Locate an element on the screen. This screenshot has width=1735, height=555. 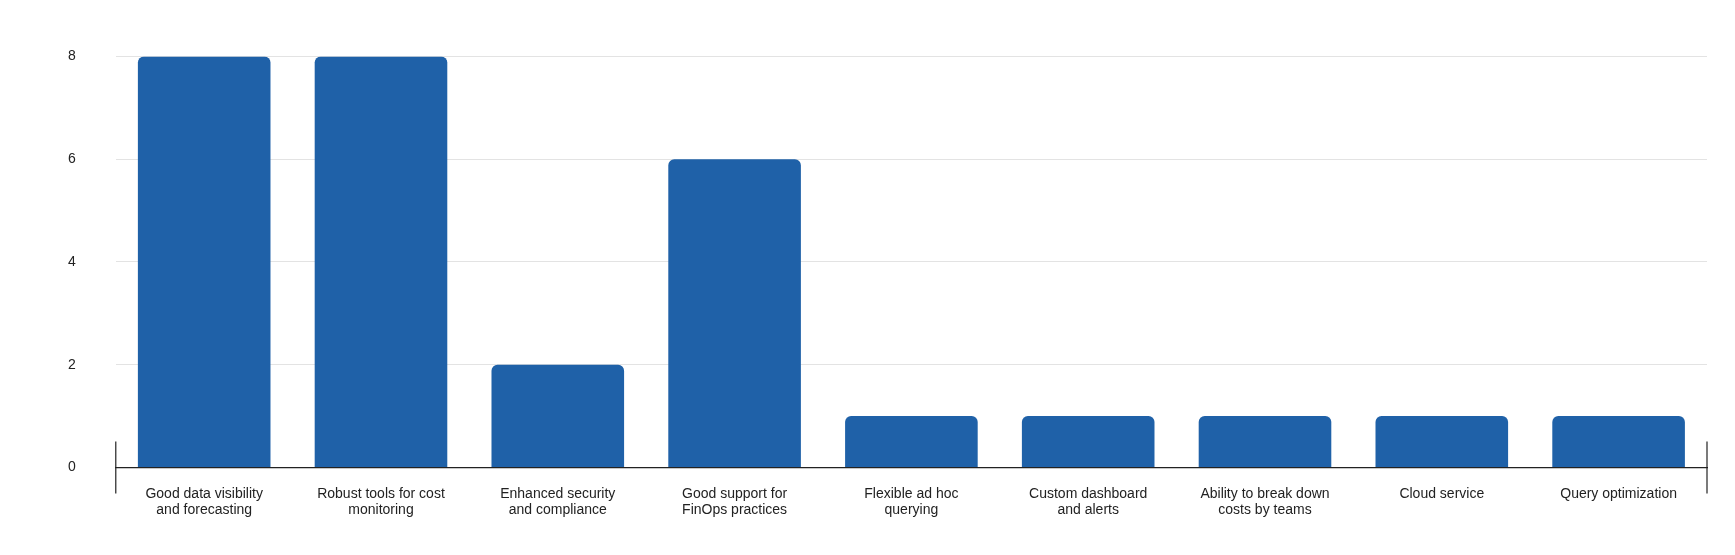
x-tick-label: Query optimization is located at coordinates (1618, 492).